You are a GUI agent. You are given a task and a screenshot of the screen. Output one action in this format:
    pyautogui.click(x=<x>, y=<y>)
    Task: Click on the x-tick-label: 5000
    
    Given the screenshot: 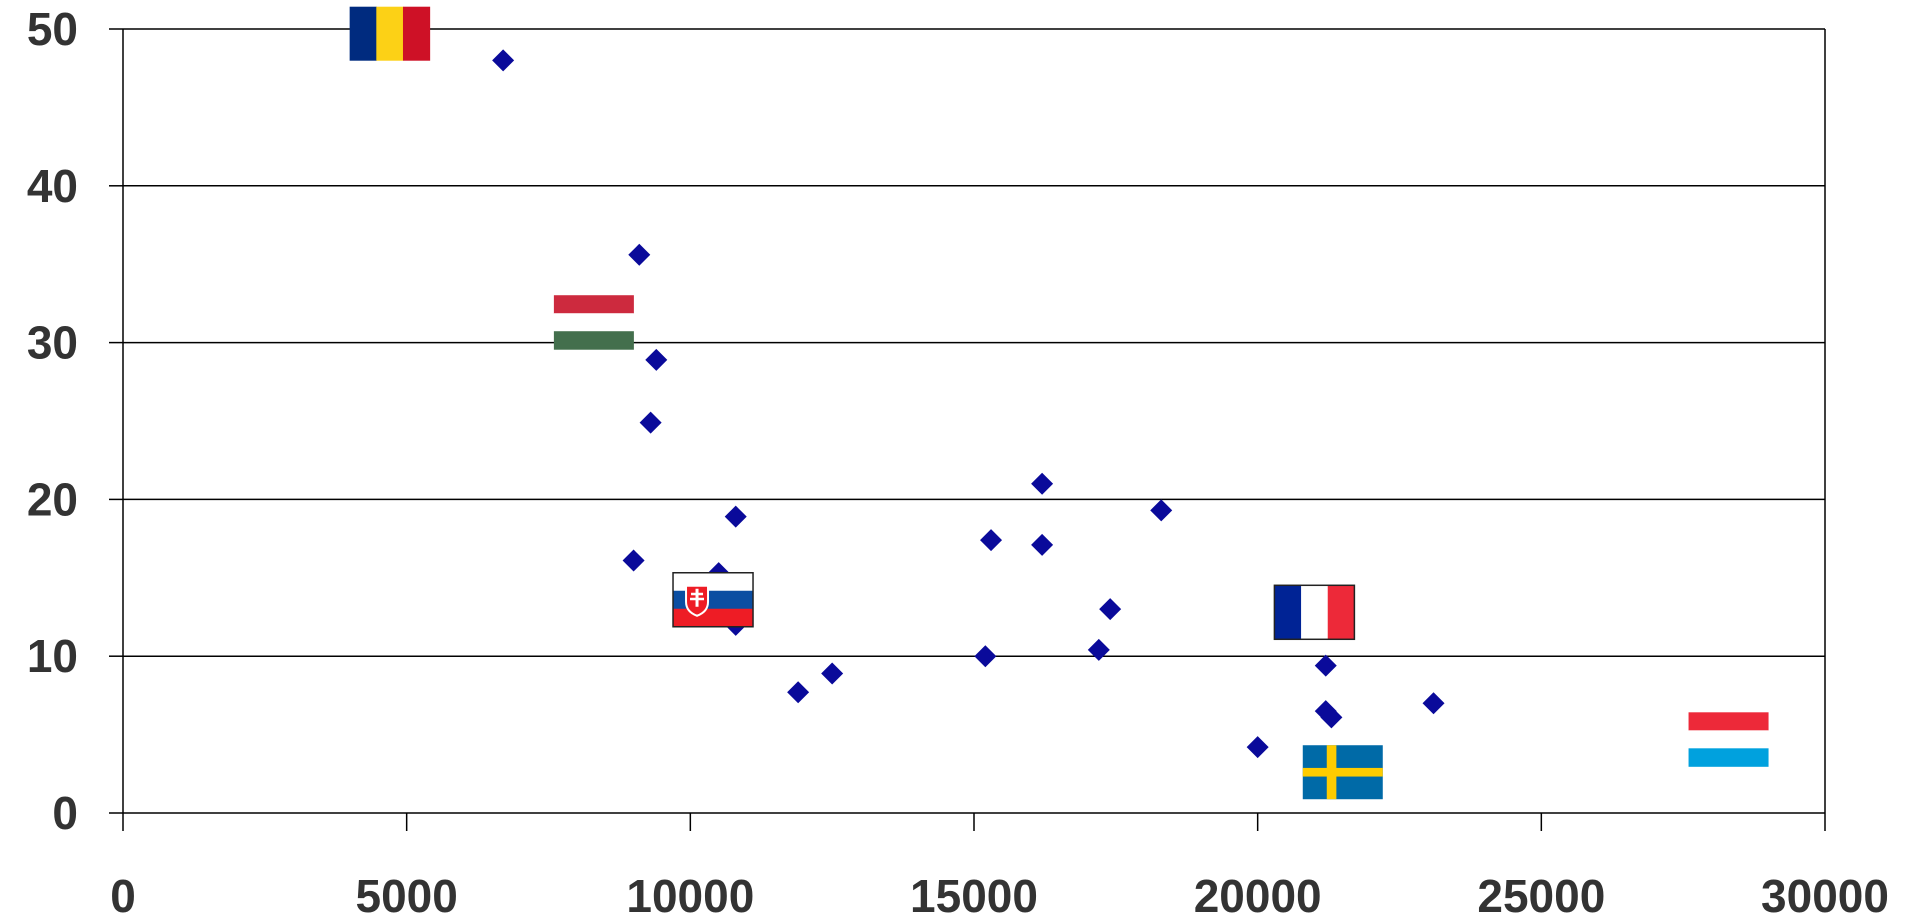 What is the action you would take?
    pyautogui.click(x=406, y=895)
    